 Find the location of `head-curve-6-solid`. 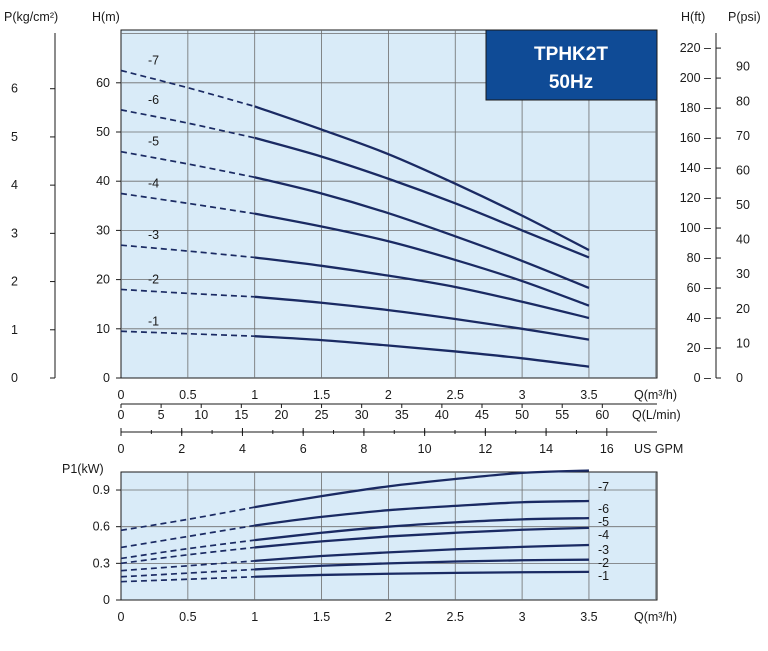

head-curve-6-solid is located at coordinates (422, 197).